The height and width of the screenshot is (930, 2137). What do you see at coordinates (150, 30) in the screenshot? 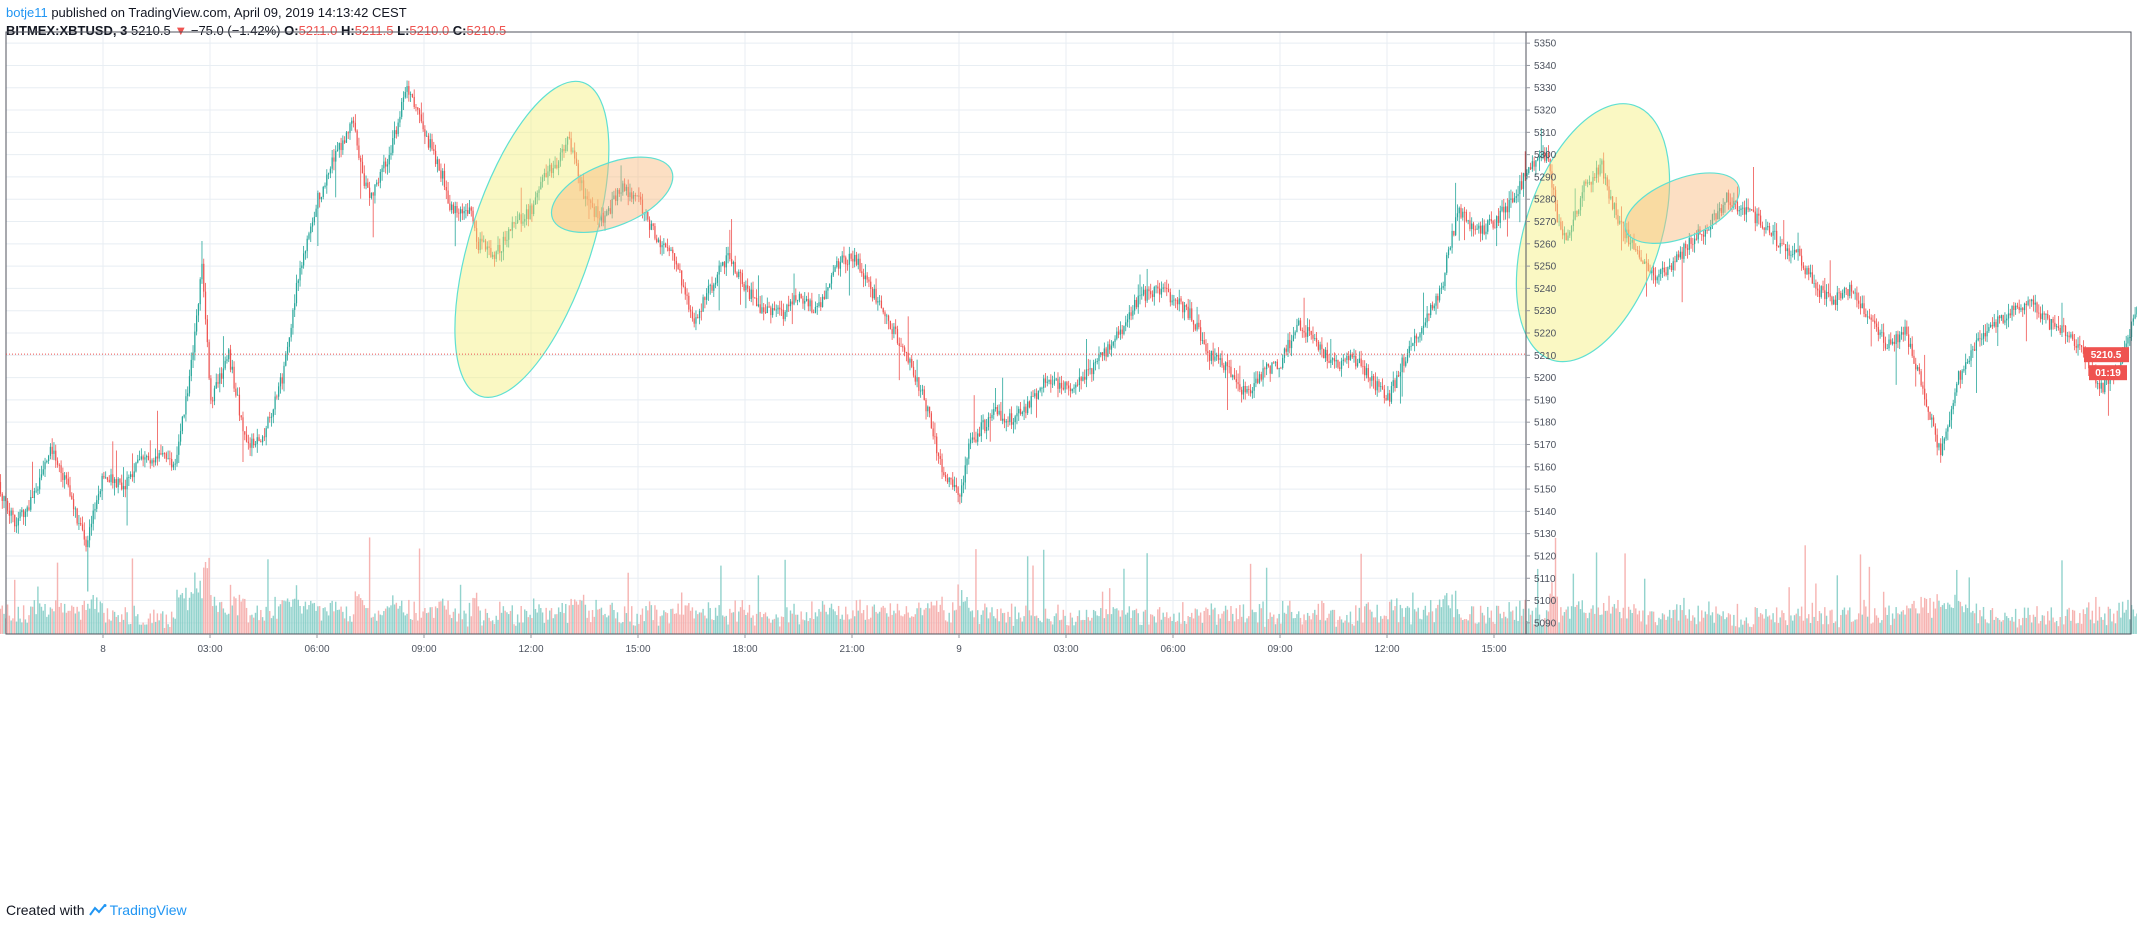
I see `last-price: 5210.5` at bounding box center [150, 30].